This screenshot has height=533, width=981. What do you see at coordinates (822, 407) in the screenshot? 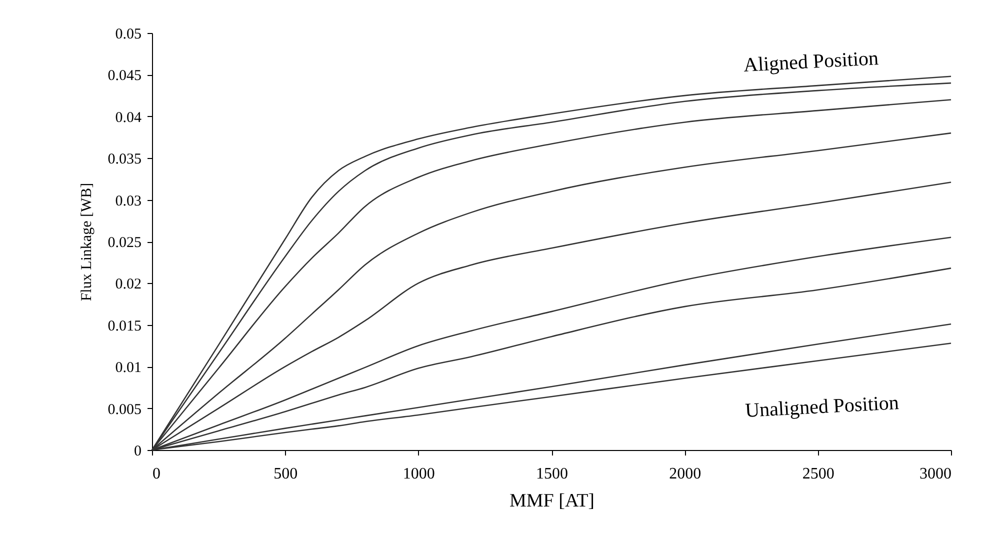
I see `annotation: Unaligned Position` at bounding box center [822, 407].